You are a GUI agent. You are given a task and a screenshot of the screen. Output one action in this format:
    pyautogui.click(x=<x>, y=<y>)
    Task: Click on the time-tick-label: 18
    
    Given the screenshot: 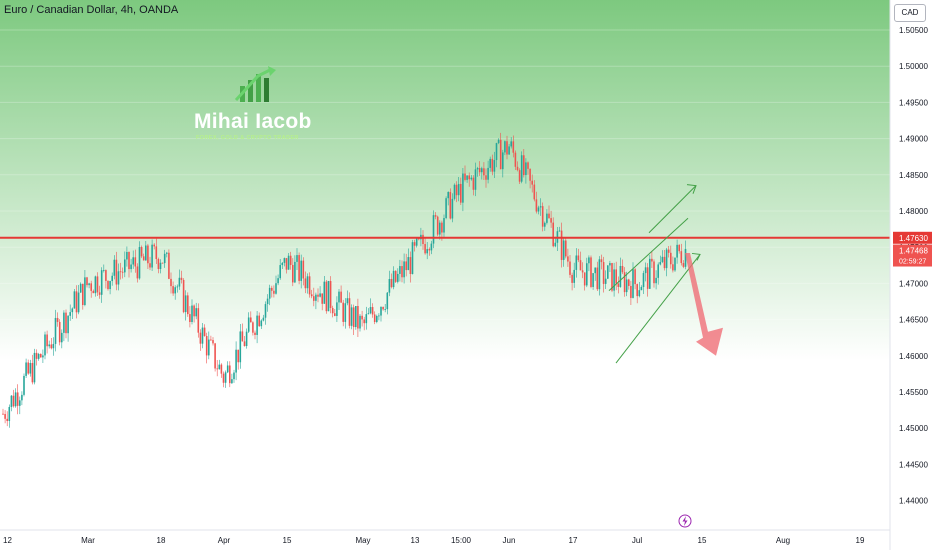 What is the action you would take?
    pyautogui.click(x=161, y=540)
    